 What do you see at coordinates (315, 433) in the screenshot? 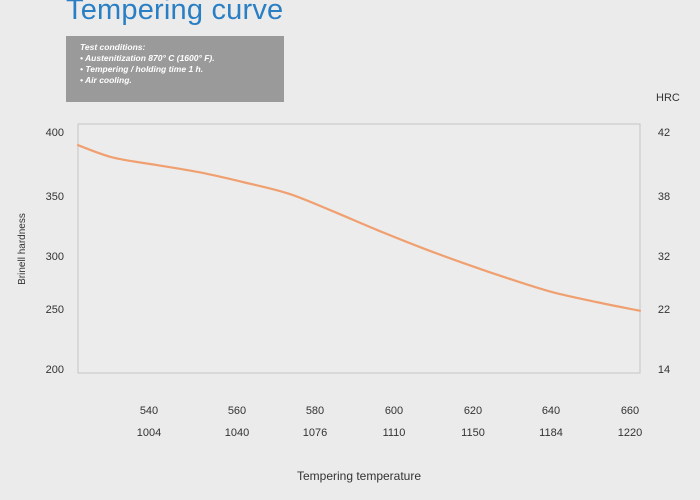
I see `x-tick-label-fahrenheit: 1076` at bounding box center [315, 433].